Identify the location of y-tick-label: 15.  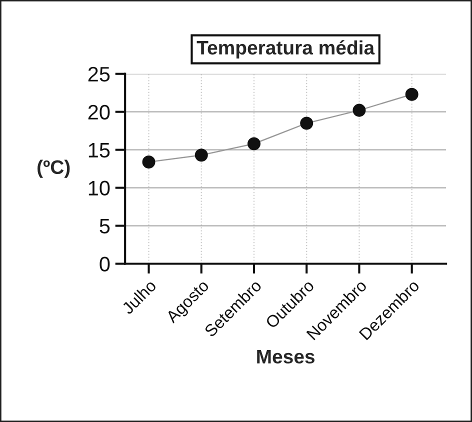
(99, 150).